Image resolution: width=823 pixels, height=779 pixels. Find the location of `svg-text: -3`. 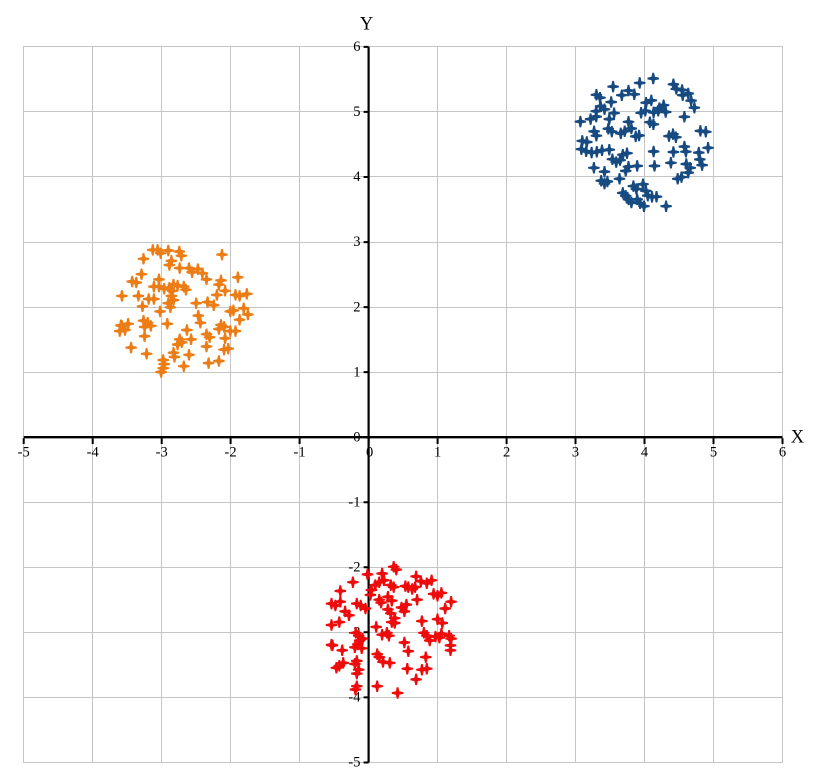

svg-text: -3 is located at coordinates (162, 453).